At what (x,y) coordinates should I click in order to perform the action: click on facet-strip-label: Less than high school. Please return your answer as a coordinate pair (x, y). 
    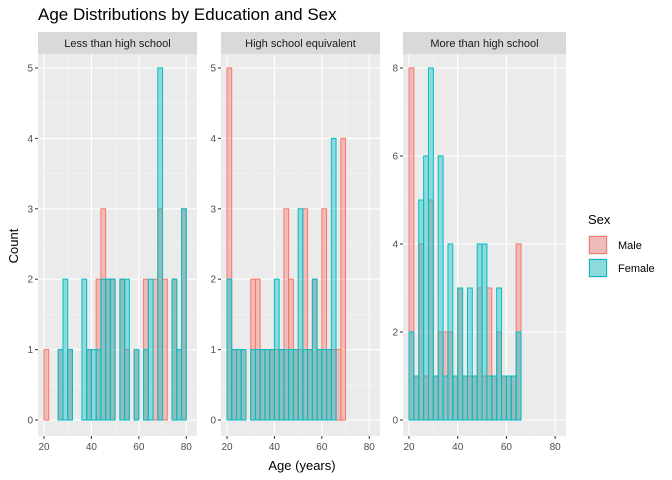
    Looking at the image, I should click on (117, 44).